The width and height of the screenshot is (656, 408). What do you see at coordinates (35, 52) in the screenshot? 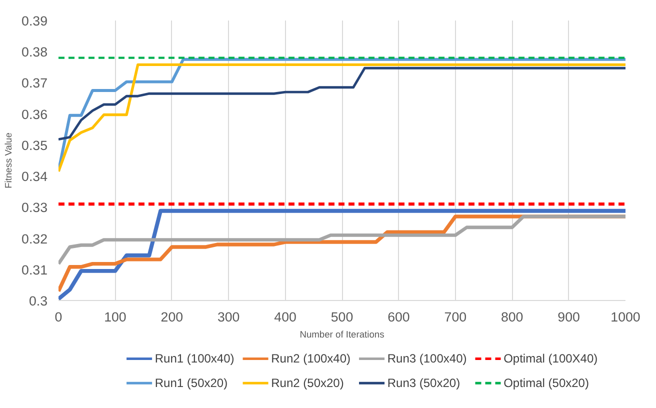
I see `y-tick-label: 0.38` at bounding box center [35, 52].